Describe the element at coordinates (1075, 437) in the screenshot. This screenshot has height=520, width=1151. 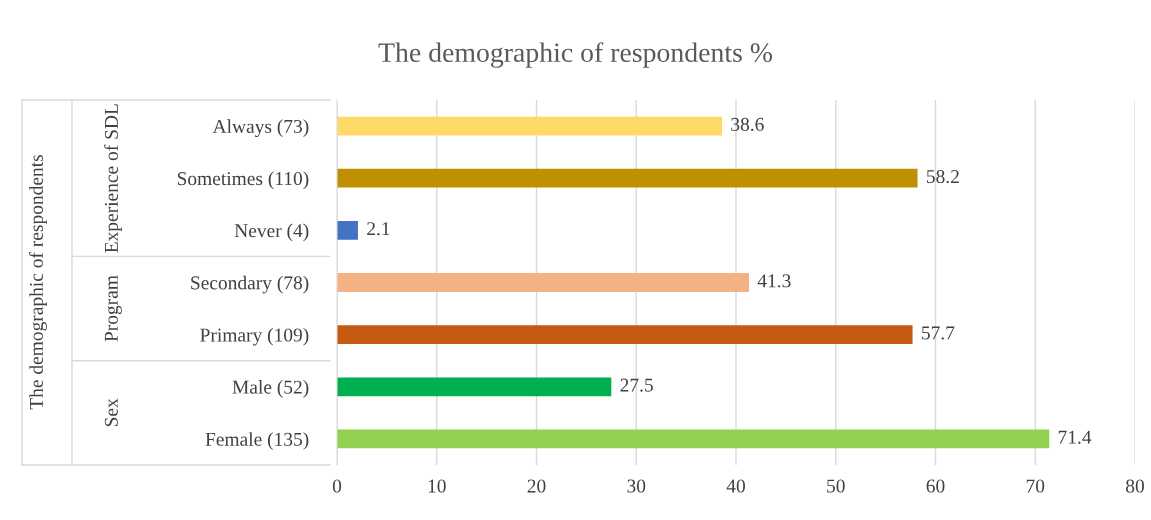
I see `data-label: 71.4` at that location.